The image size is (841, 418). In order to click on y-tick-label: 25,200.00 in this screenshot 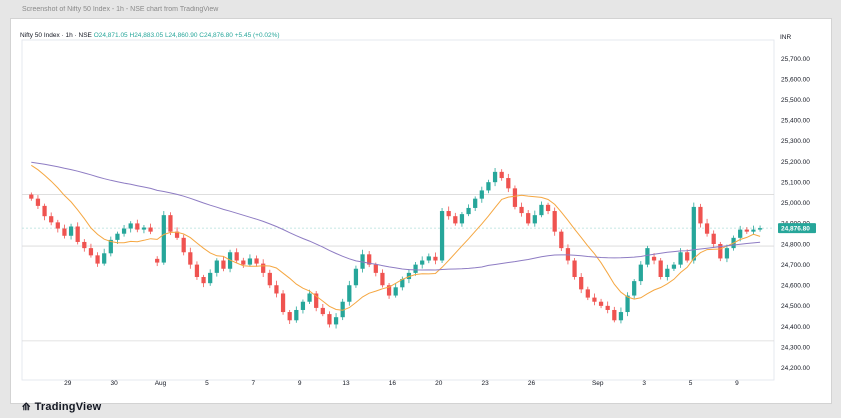, I will do `click(795, 162)`.